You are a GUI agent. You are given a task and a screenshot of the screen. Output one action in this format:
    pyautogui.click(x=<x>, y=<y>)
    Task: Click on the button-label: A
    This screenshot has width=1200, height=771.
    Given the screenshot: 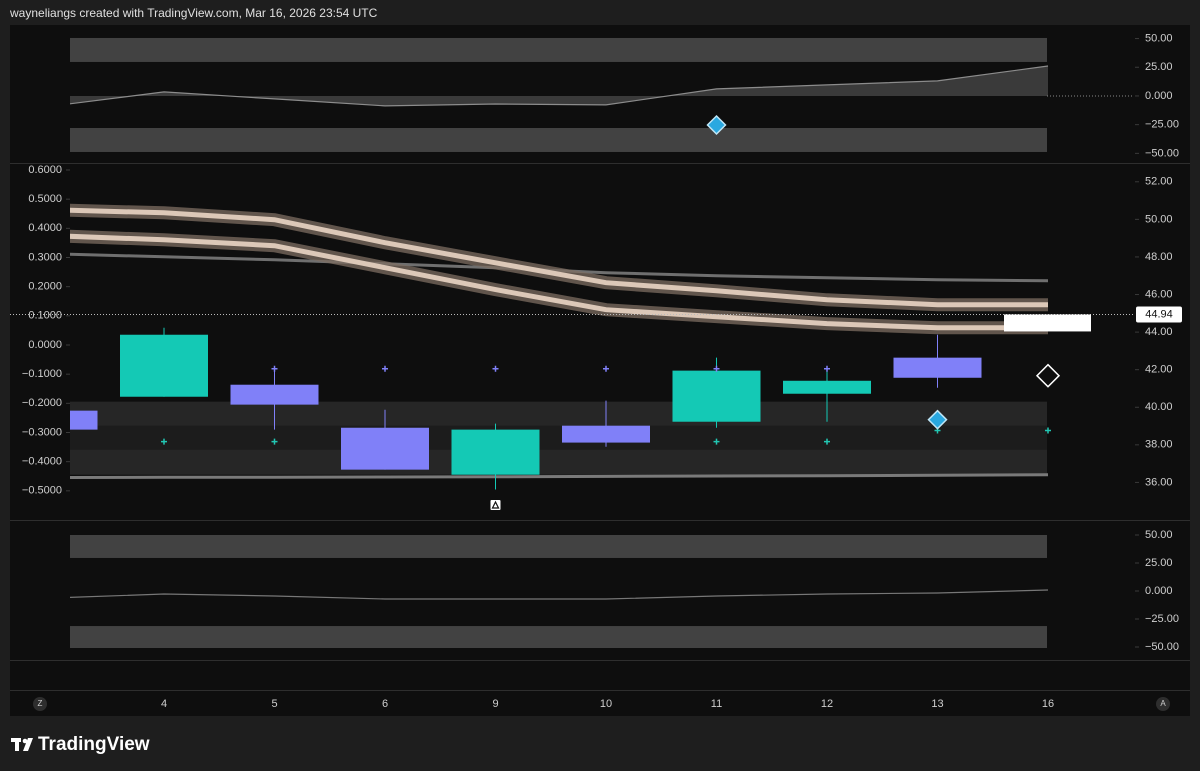 What is the action you would take?
    pyautogui.click(x=1163, y=703)
    